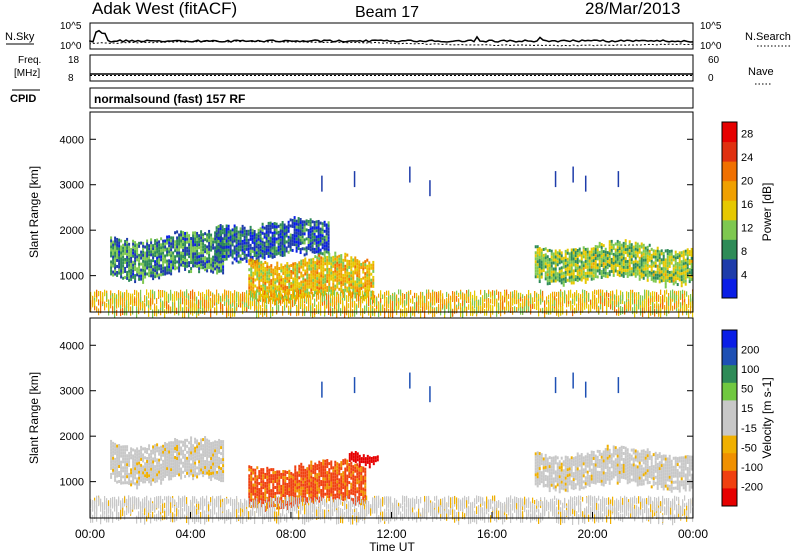  What do you see at coordinates (72, 346) in the screenshot?
I see `vel-y-tick-label: 4000` at bounding box center [72, 346].